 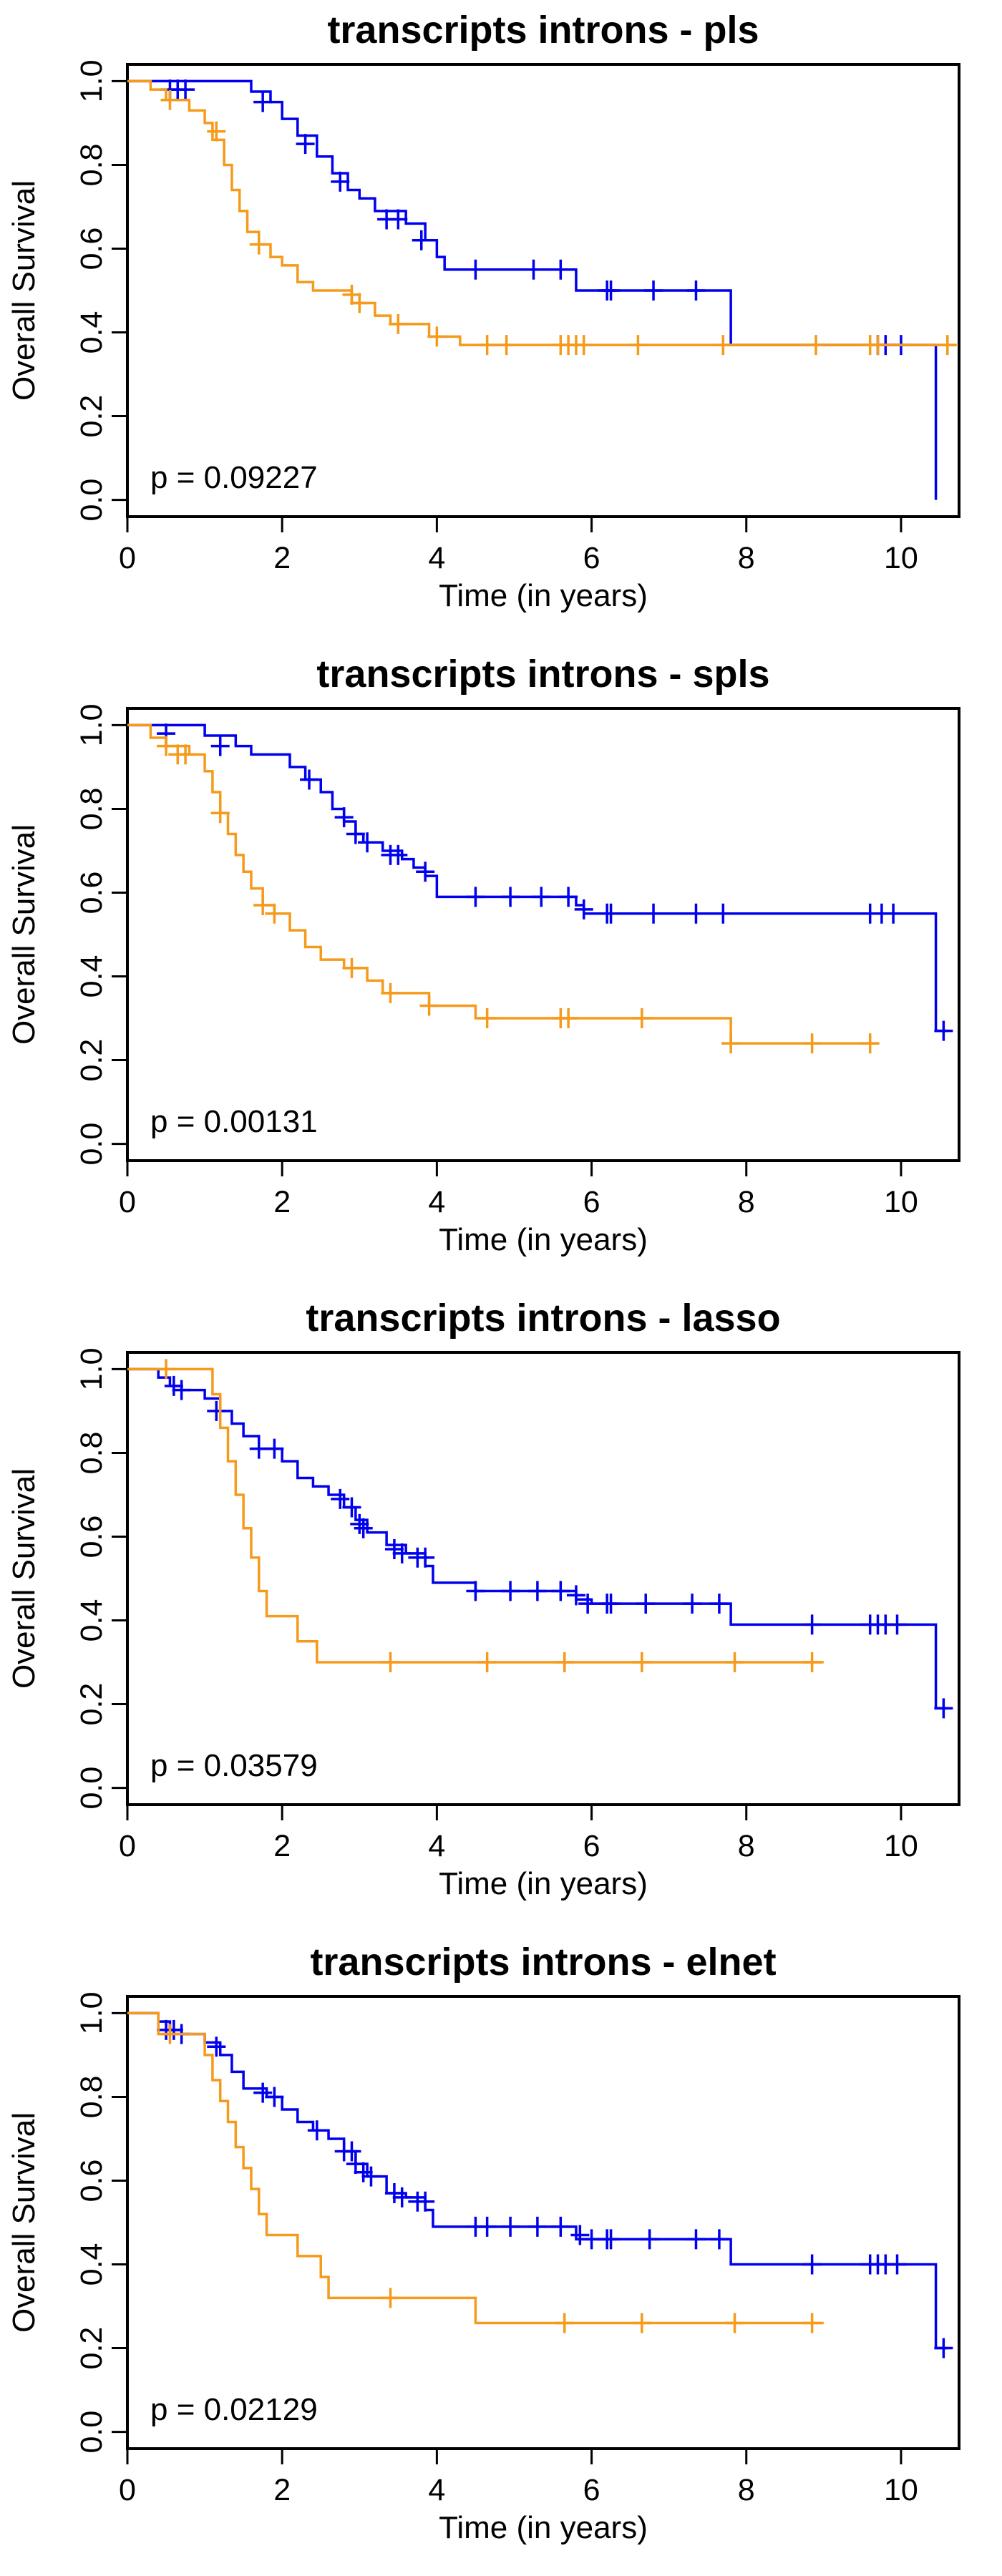 I want to click on y-tick-label: 1.0, so click(x=92, y=725).